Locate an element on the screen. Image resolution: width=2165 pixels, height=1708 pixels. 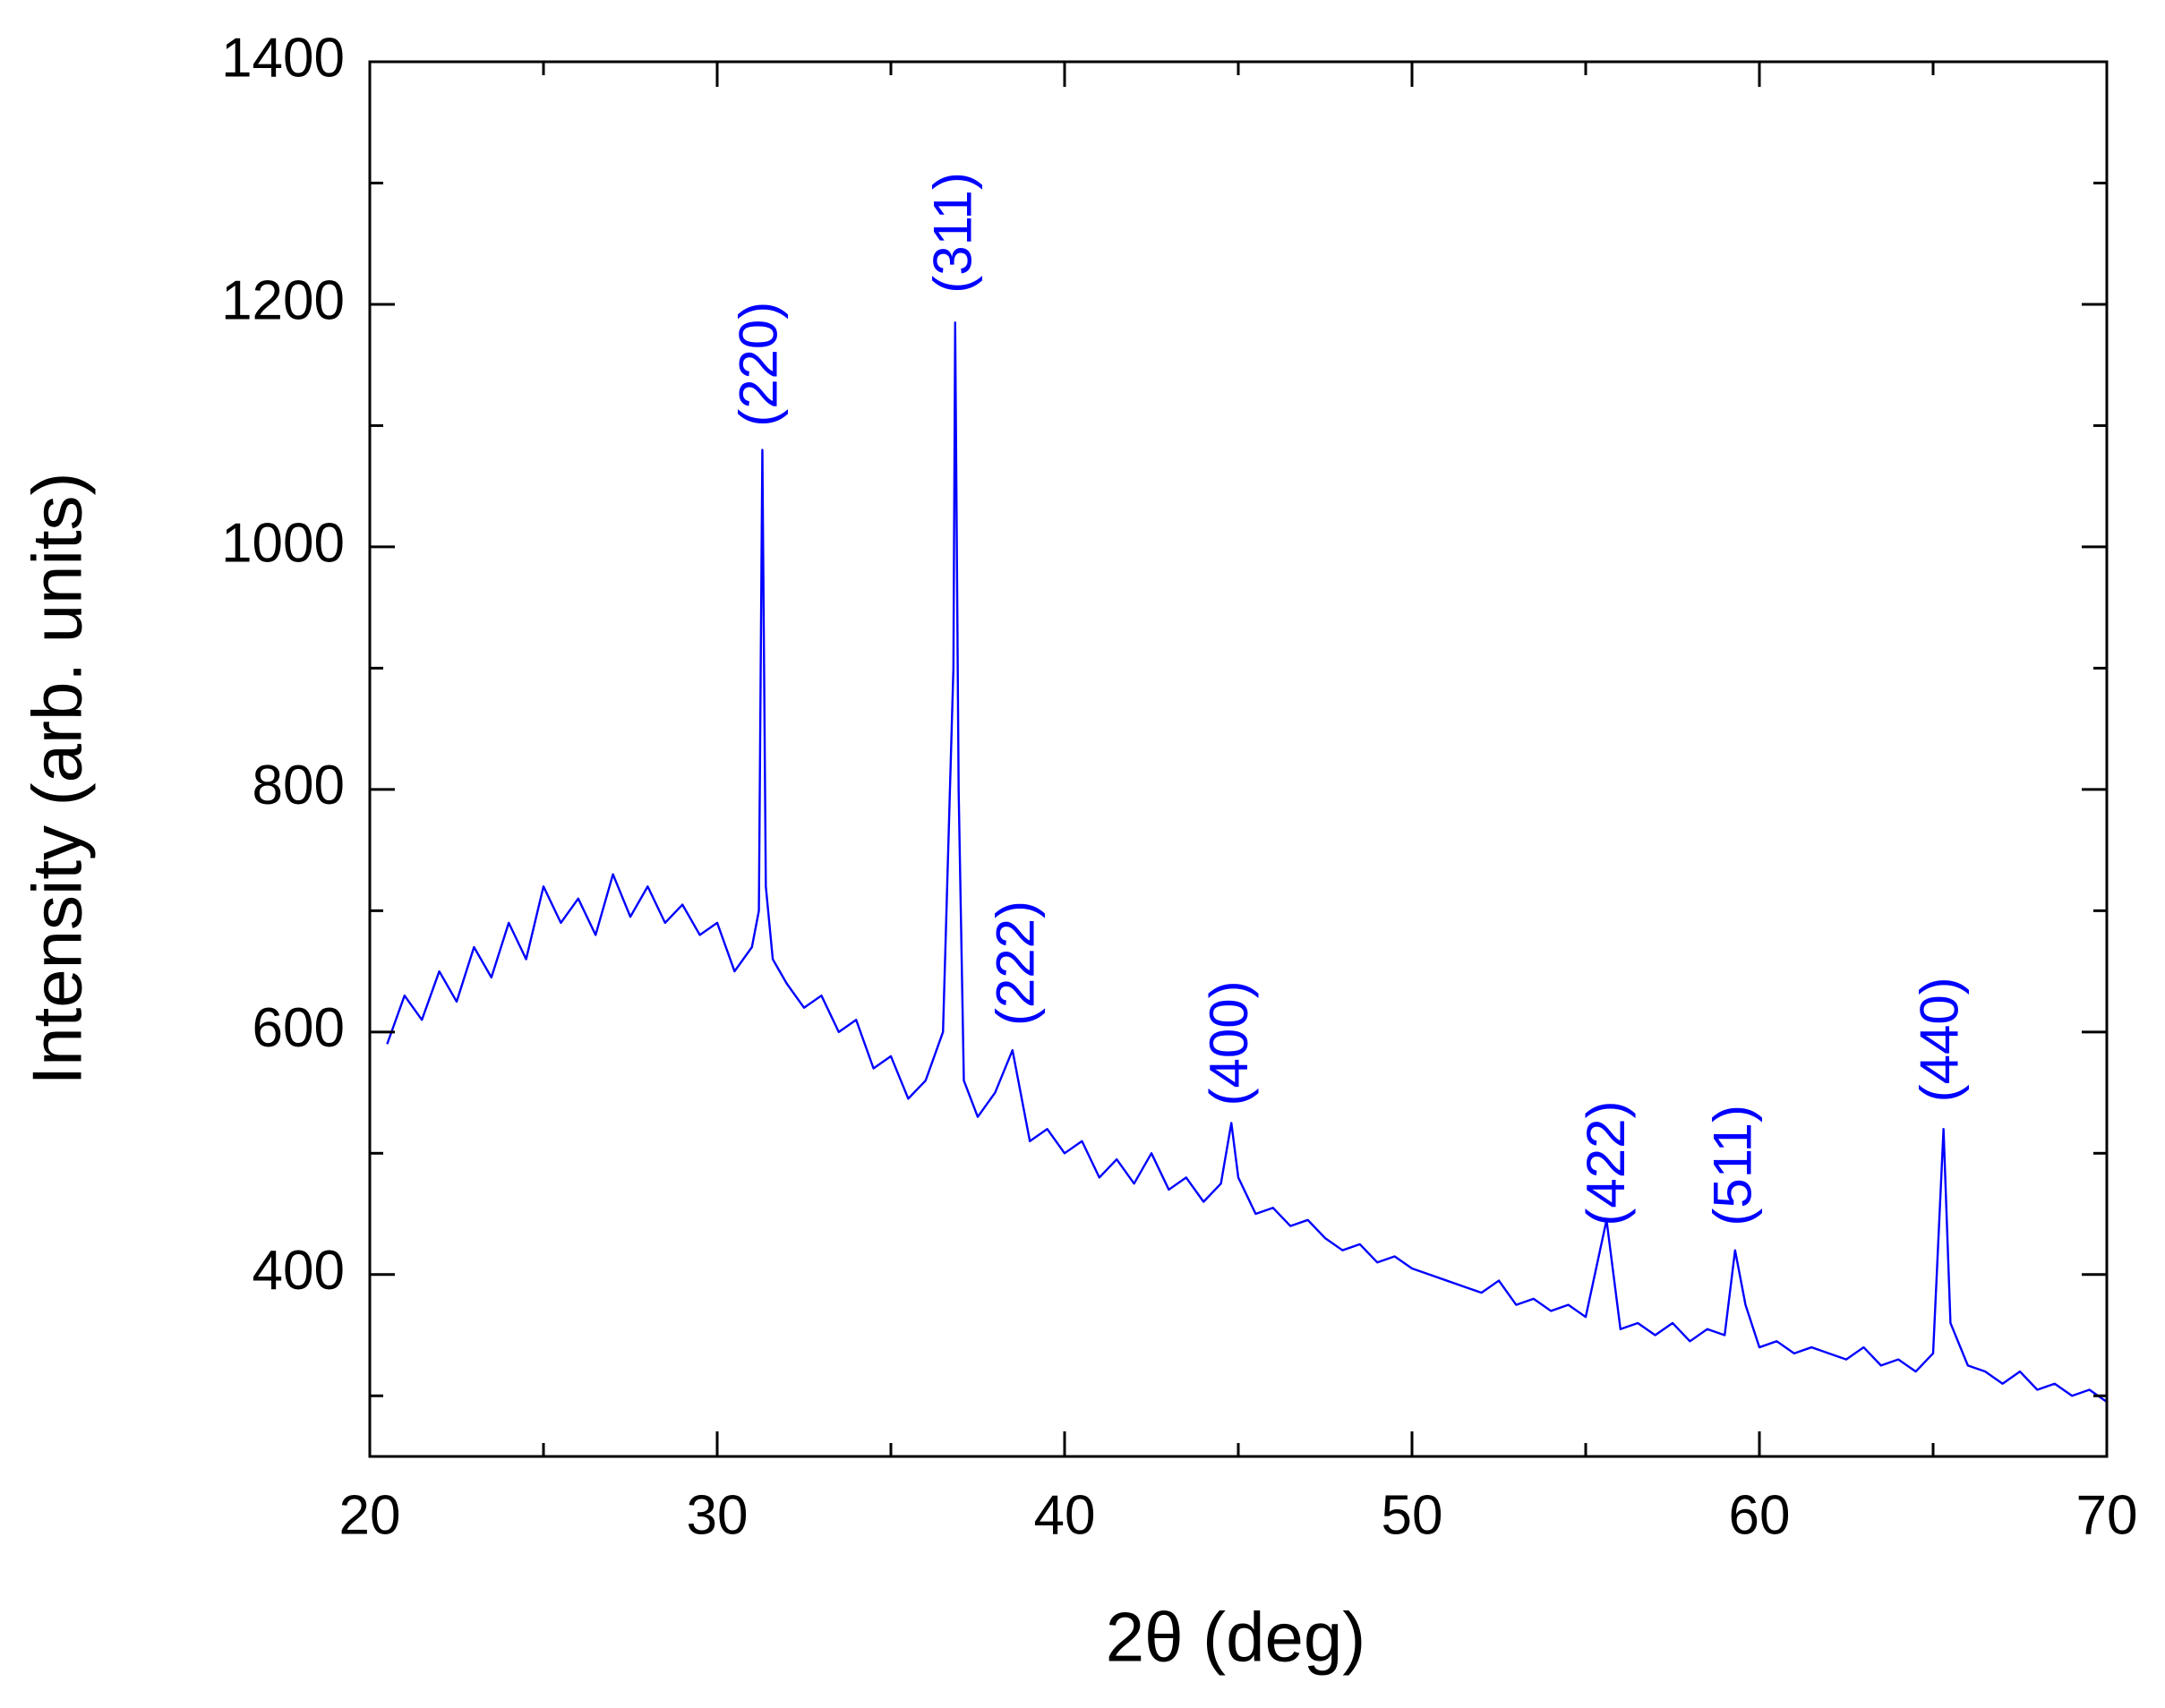
x-axis-title: 2θ (deg) is located at coordinates (1236, 1637).